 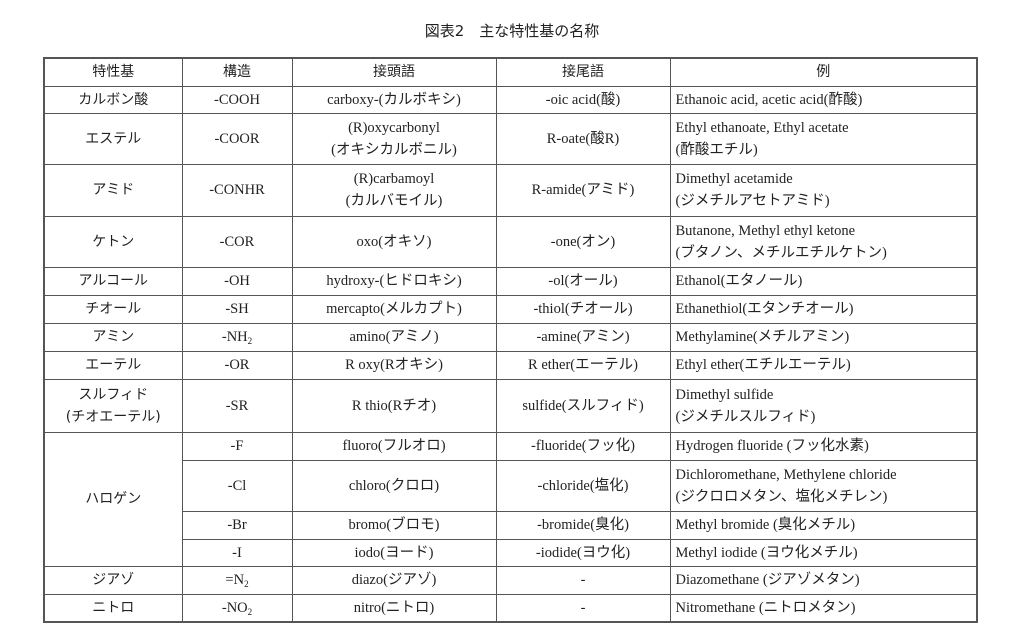 I want to click on group-cell: チオール, so click(x=113, y=309).